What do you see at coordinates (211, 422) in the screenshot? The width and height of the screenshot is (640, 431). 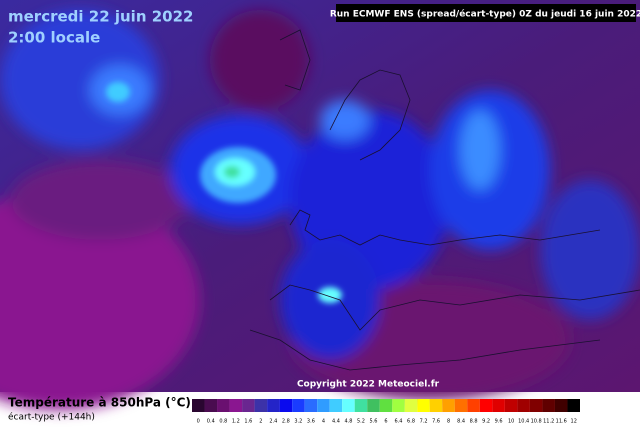 I see `legend-tick-label: 0.4` at bounding box center [211, 422].